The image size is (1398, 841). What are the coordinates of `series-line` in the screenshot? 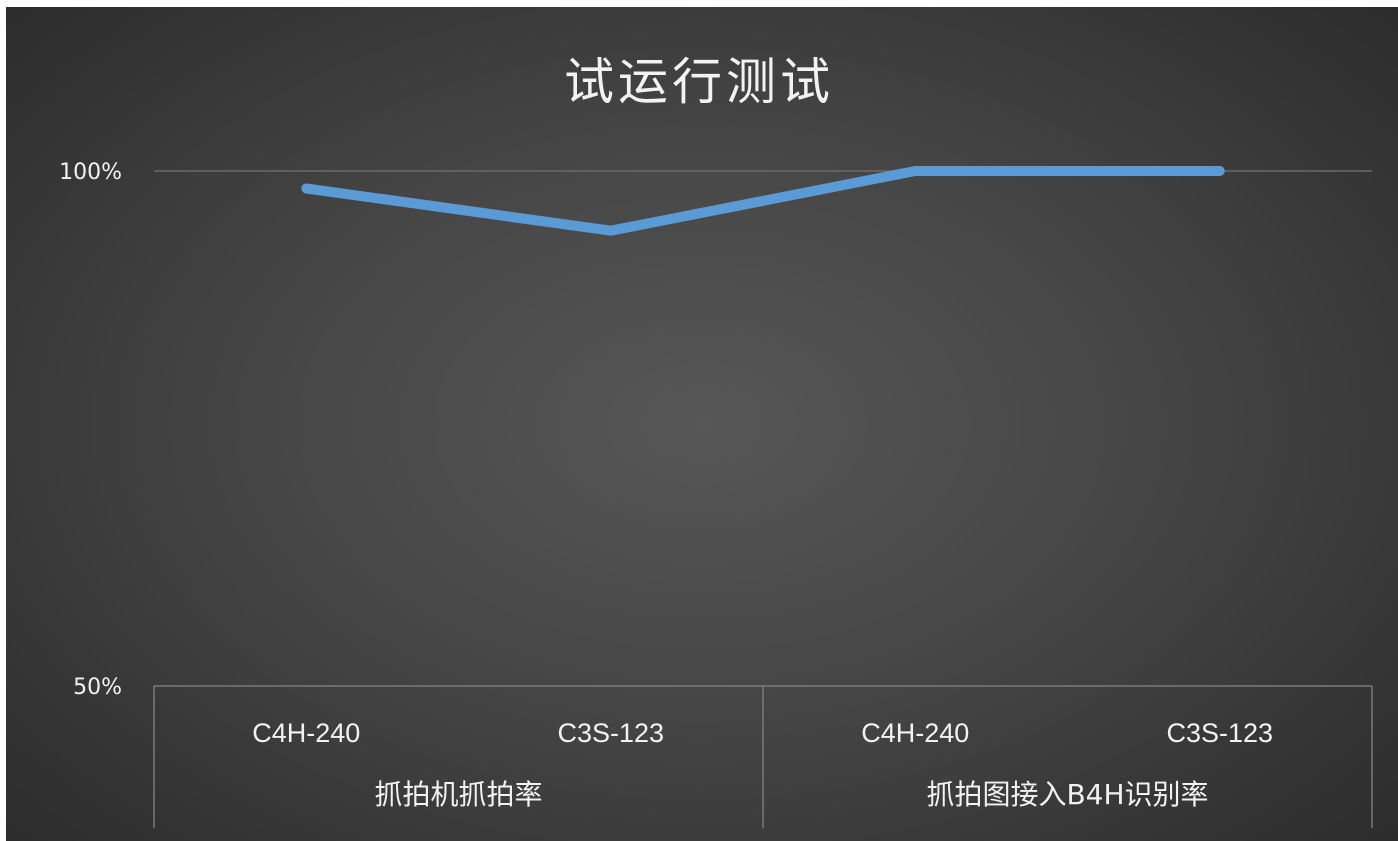 It's located at (763, 201).